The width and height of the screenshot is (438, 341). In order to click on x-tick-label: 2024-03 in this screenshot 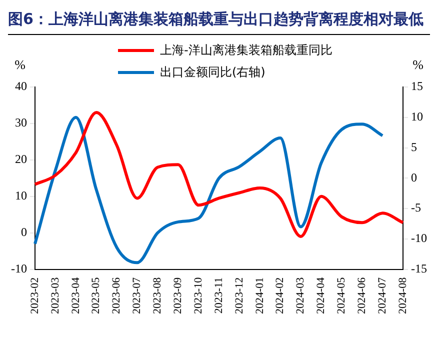, I will do `click(300, 295)`.